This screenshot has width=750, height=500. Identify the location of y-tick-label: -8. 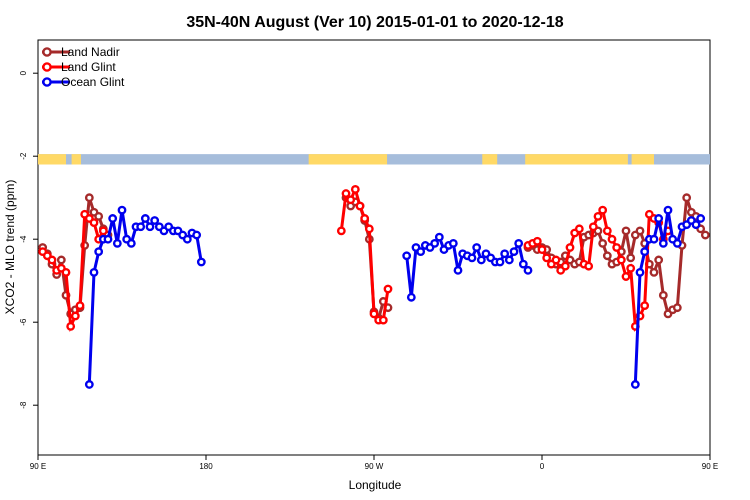
(23, 405).